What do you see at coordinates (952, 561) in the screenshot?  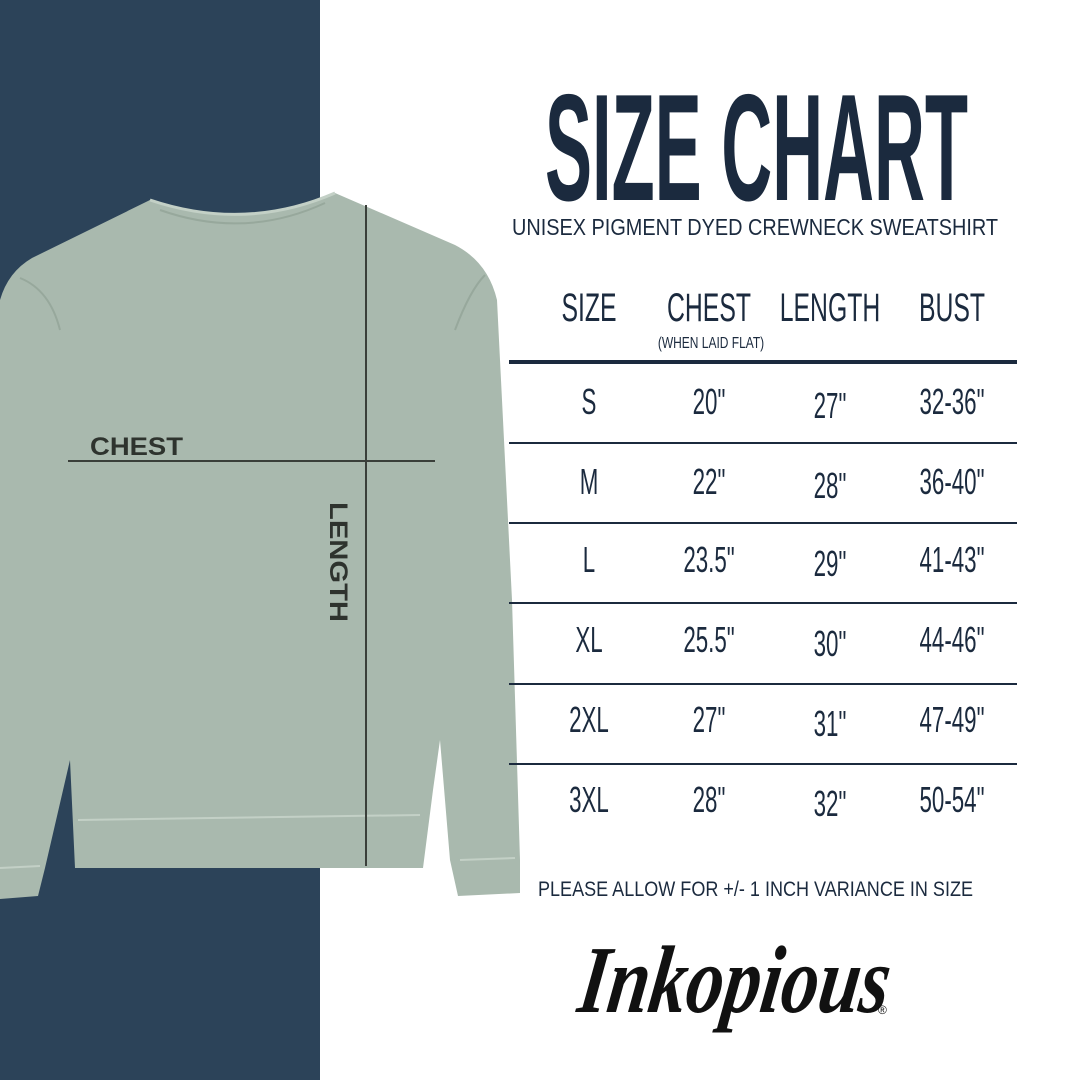 I see `table-cell: 41-43"` at bounding box center [952, 561].